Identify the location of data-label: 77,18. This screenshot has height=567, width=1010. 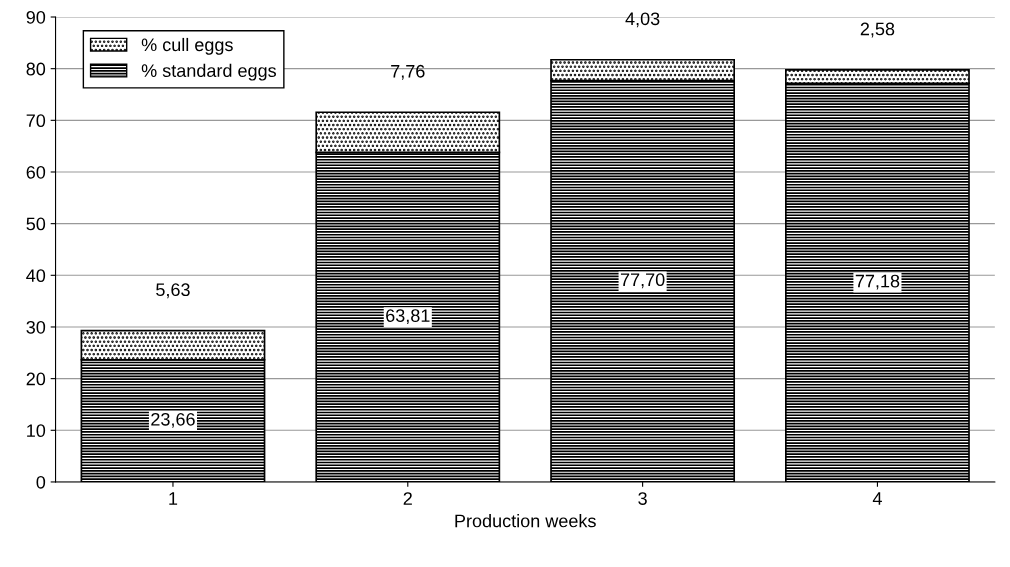
(877, 282).